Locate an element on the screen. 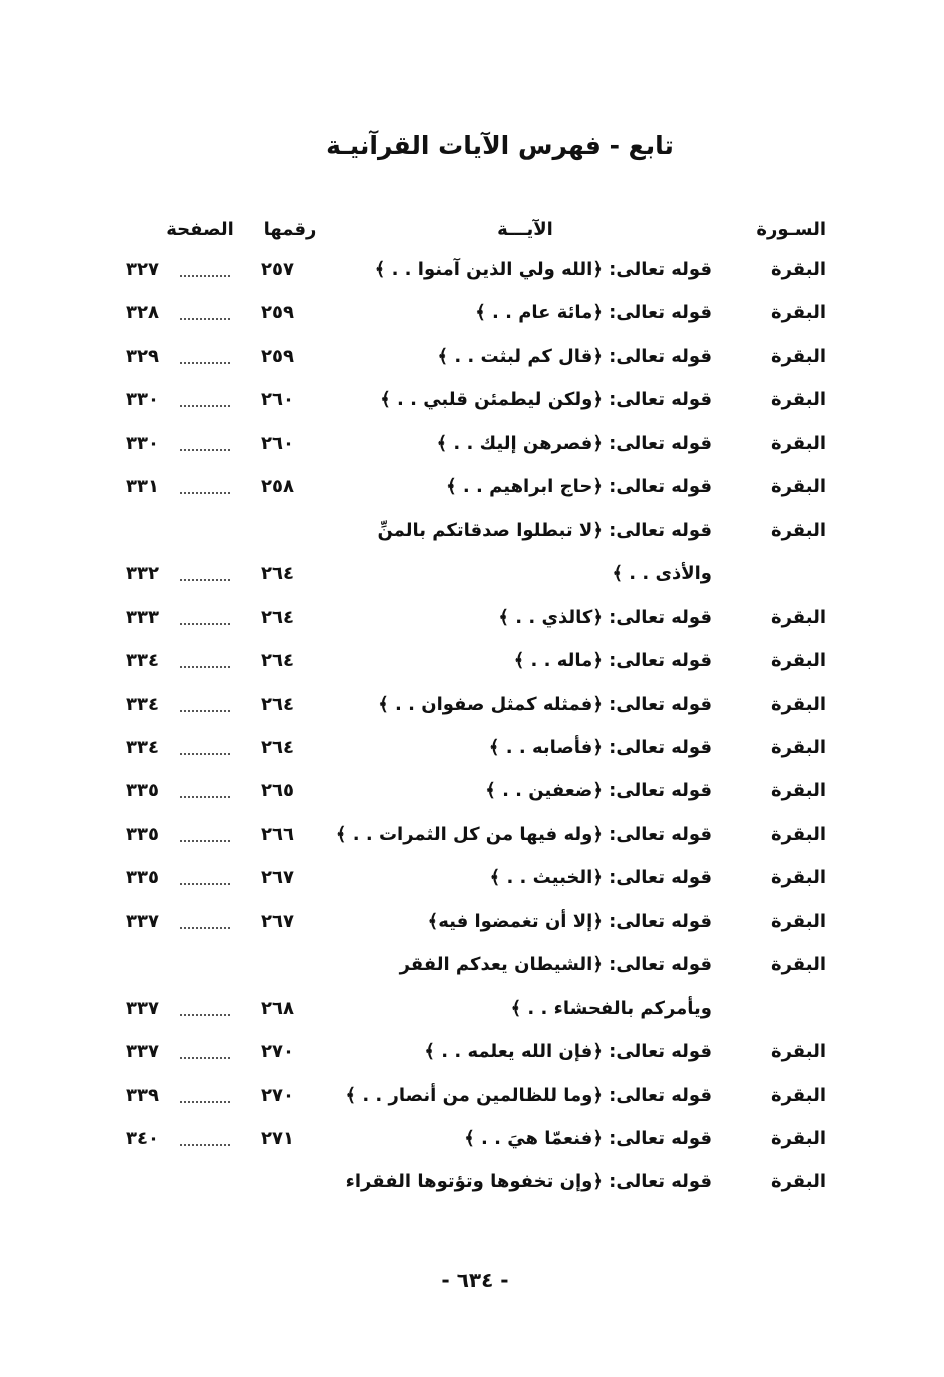 The image size is (944, 1377). column-header: الآيـــة is located at coordinates (525, 229).